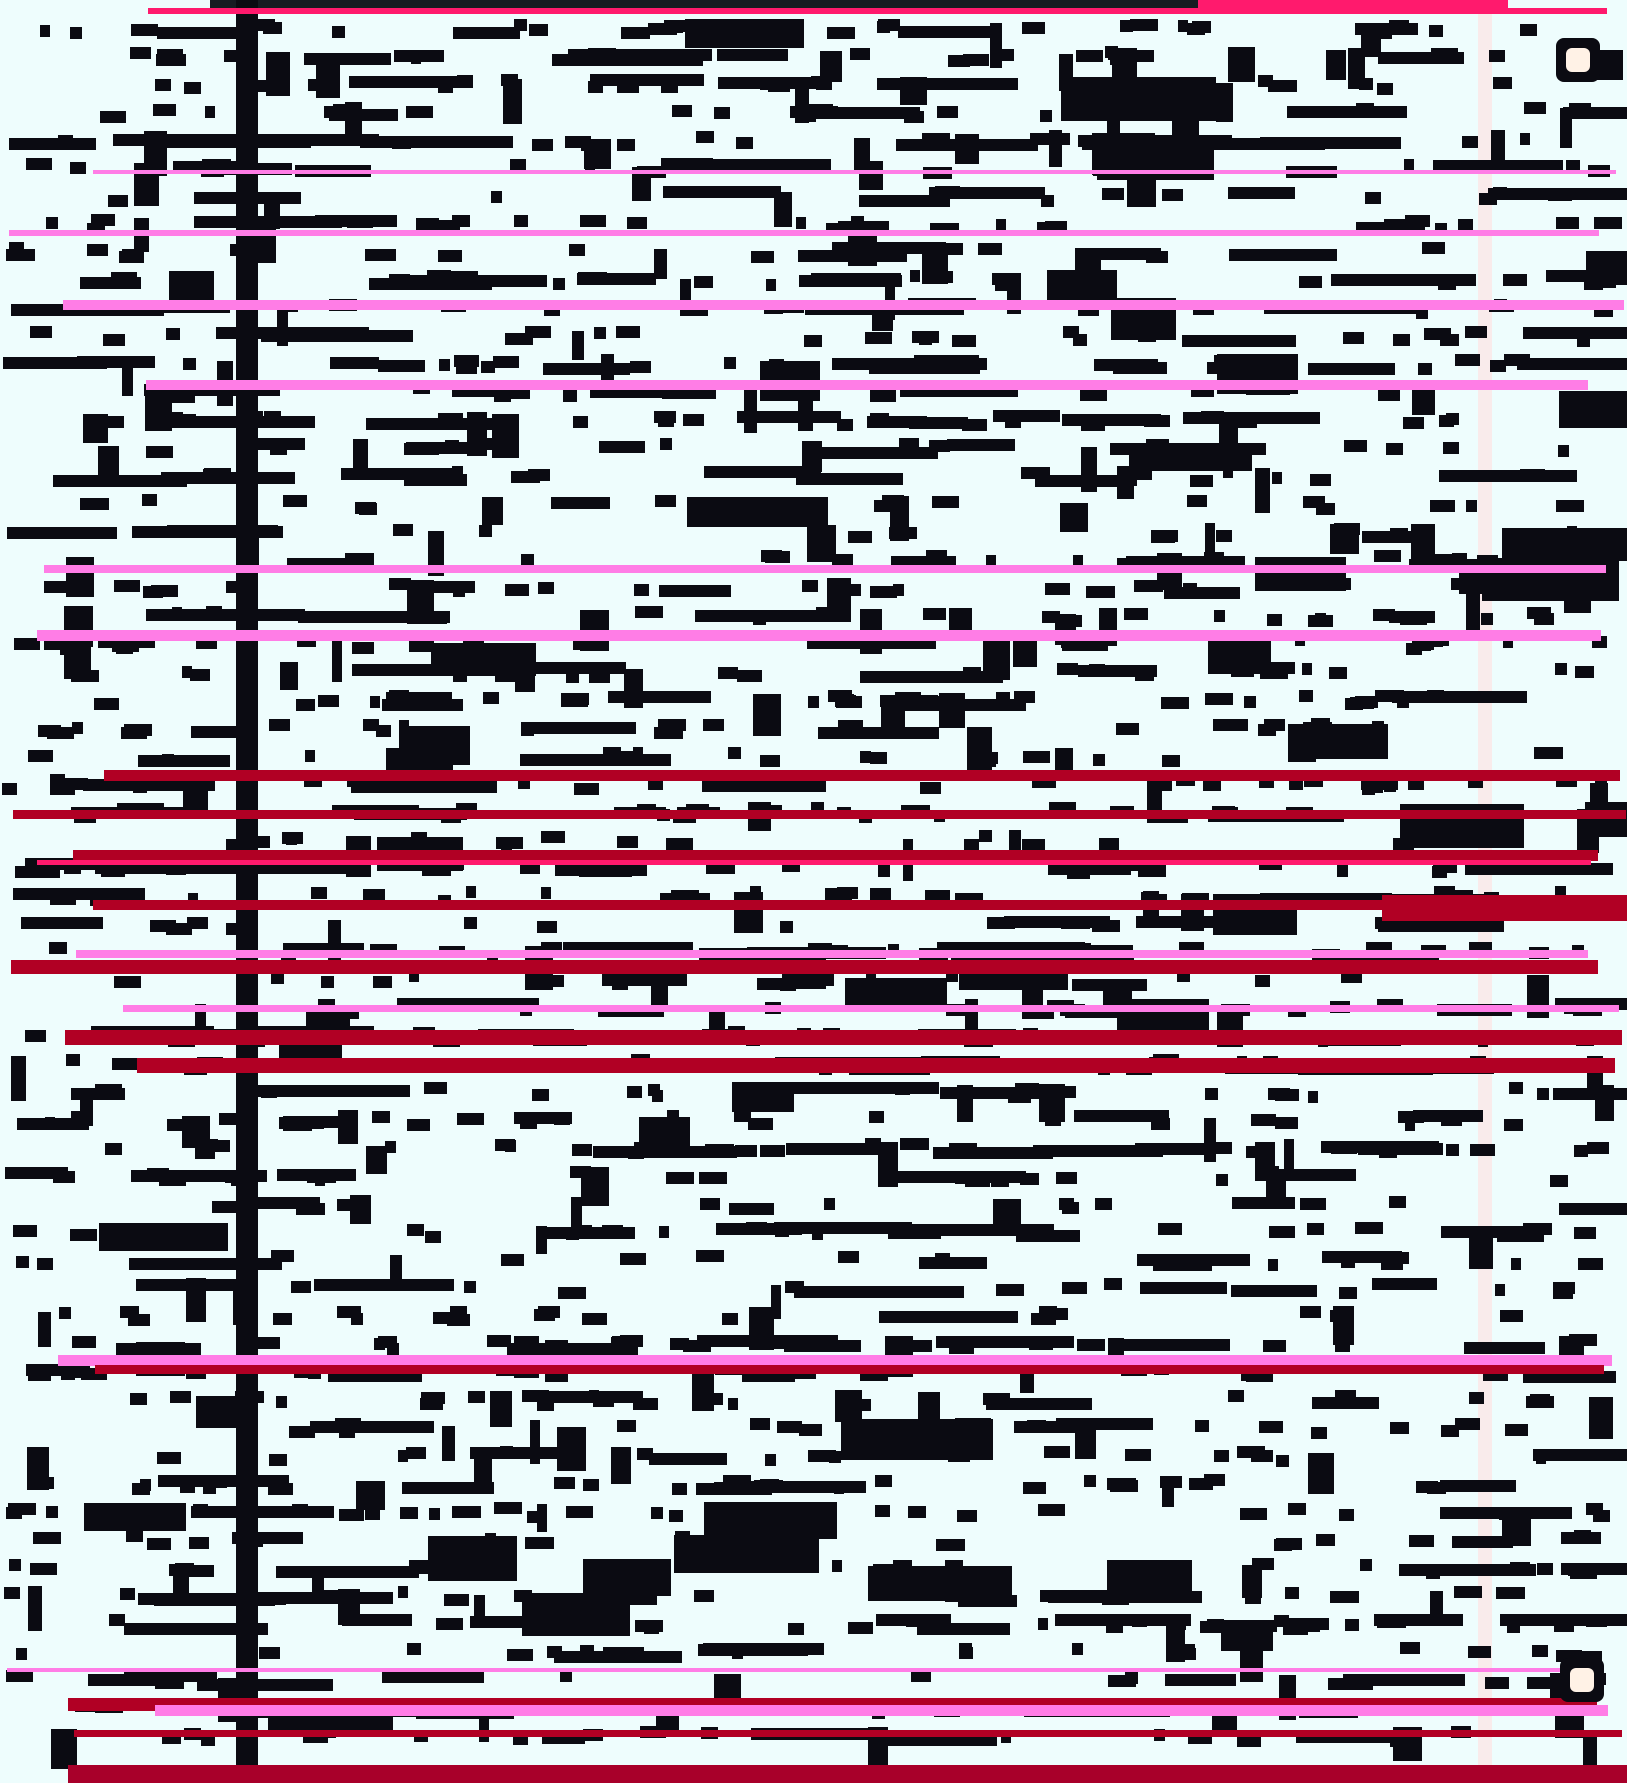 This screenshot has width=1627, height=1783. What do you see at coordinates (1485, 891) in the screenshot?
I see `right-edge-strip` at bounding box center [1485, 891].